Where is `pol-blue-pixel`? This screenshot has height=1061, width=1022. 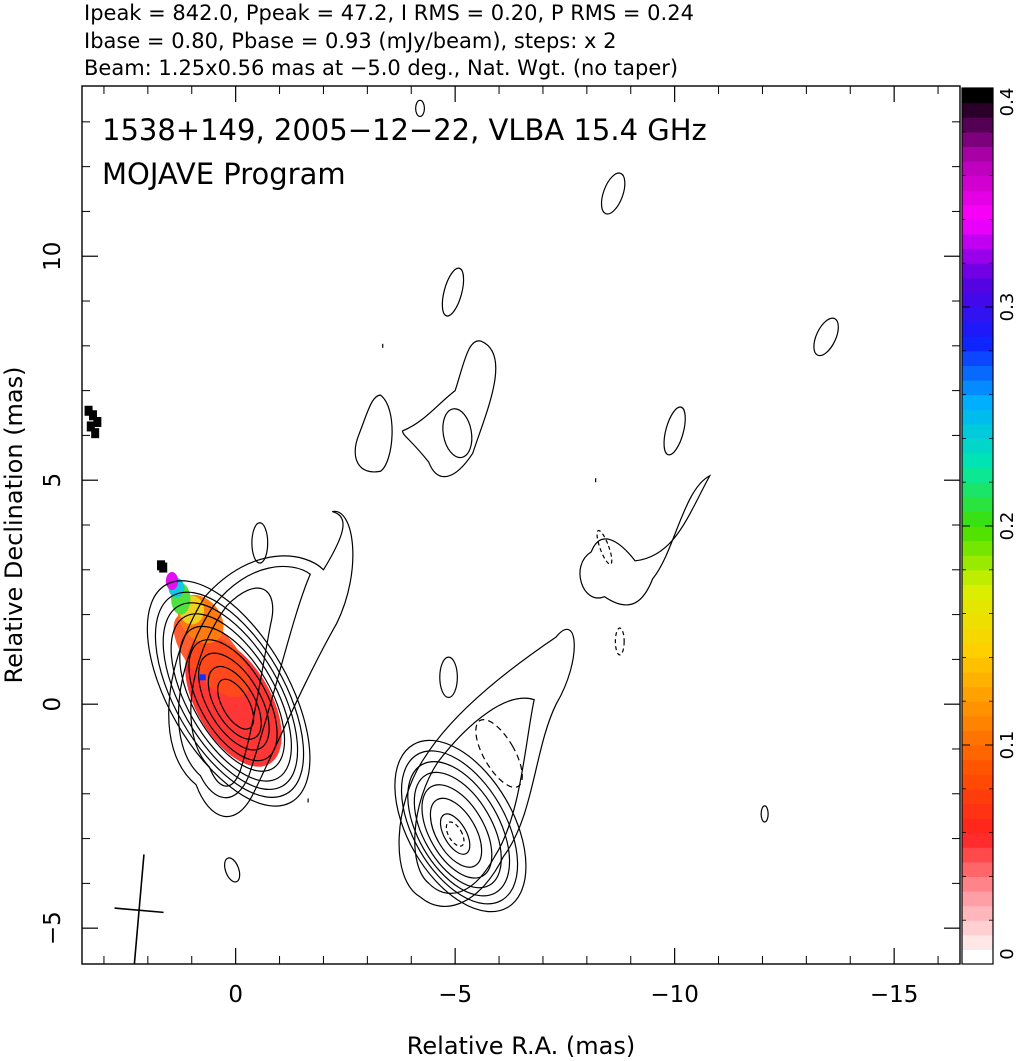
pol-blue-pixel is located at coordinates (202, 677).